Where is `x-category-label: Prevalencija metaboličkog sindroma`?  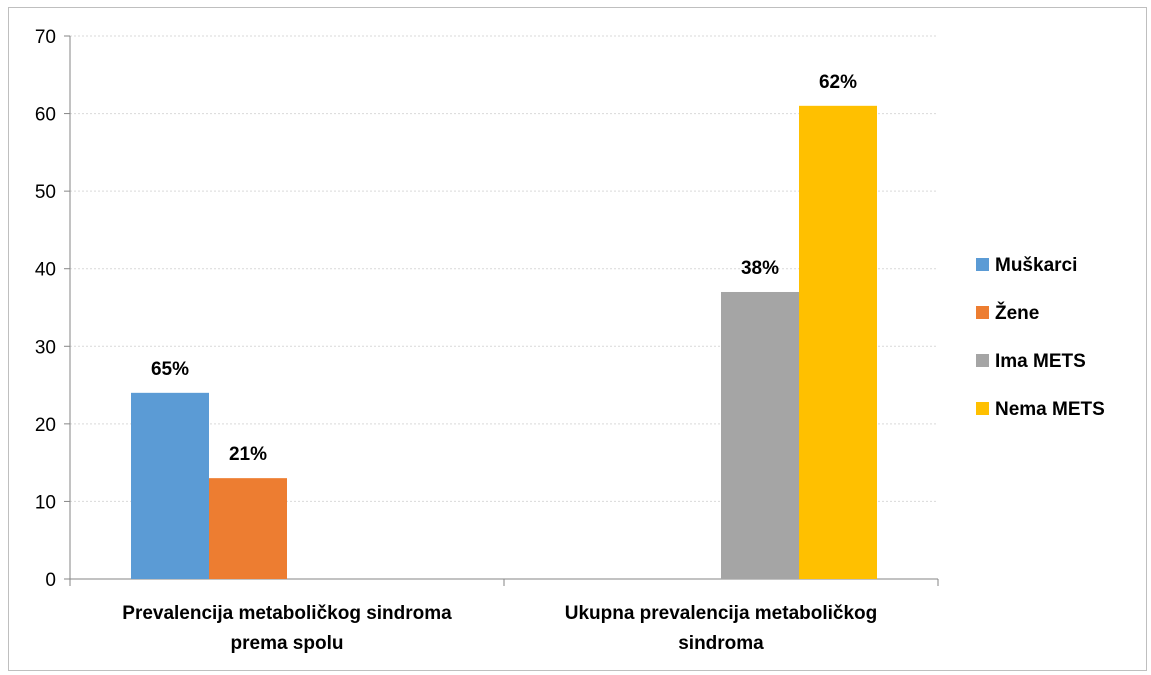 x-category-label: Prevalencija metaboličkog sindroma is located at coordinates (287, 613).